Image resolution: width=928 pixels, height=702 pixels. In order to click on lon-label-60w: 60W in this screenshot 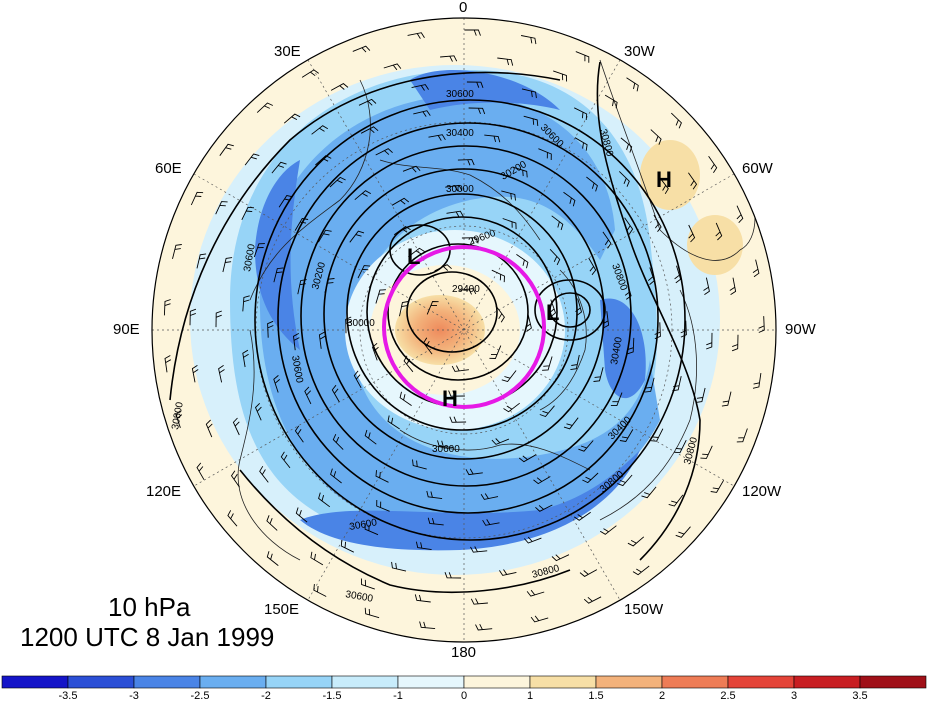, I will do `click(758, 168)`.